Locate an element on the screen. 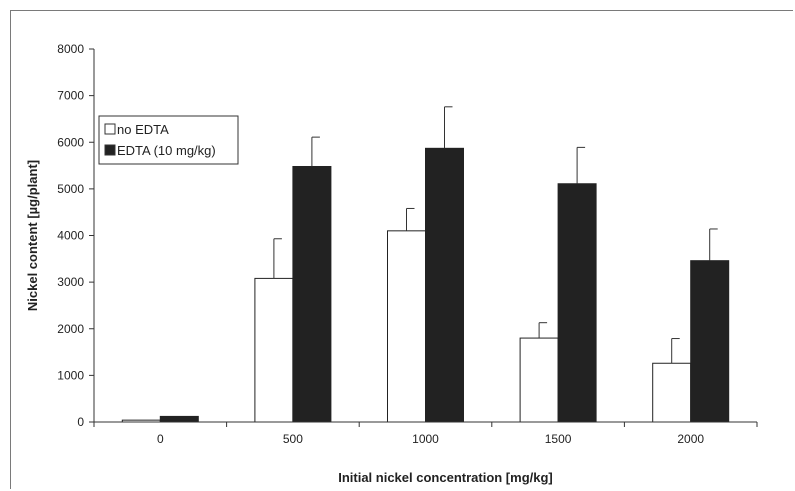  x-axis-title: Initial nickel concentration [mg/kg] is located at coordinates (445, 477).